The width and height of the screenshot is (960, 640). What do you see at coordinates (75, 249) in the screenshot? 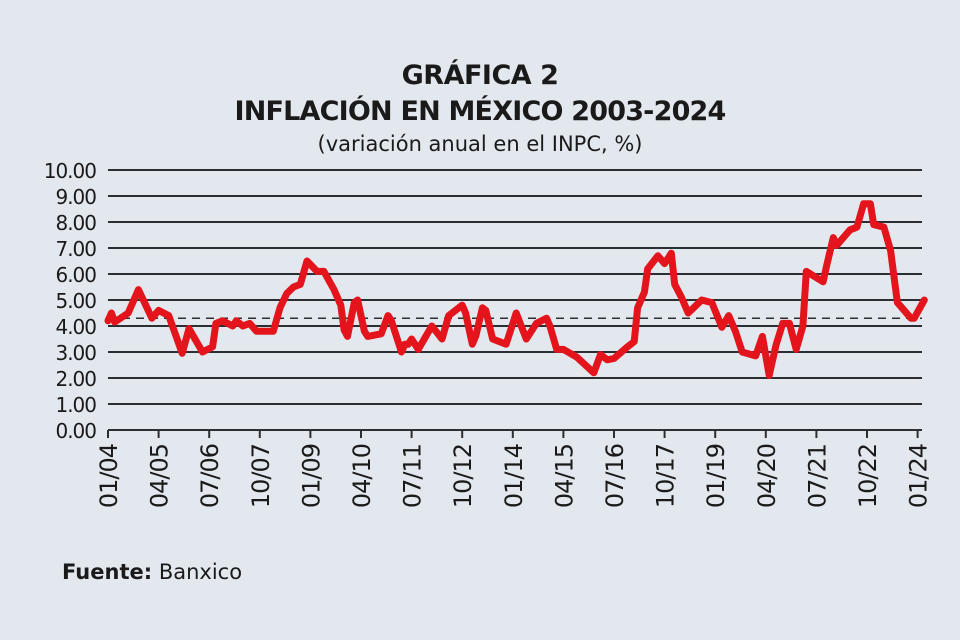
I see `y-tick-label: 7.00` at bounding box center [75, 249].